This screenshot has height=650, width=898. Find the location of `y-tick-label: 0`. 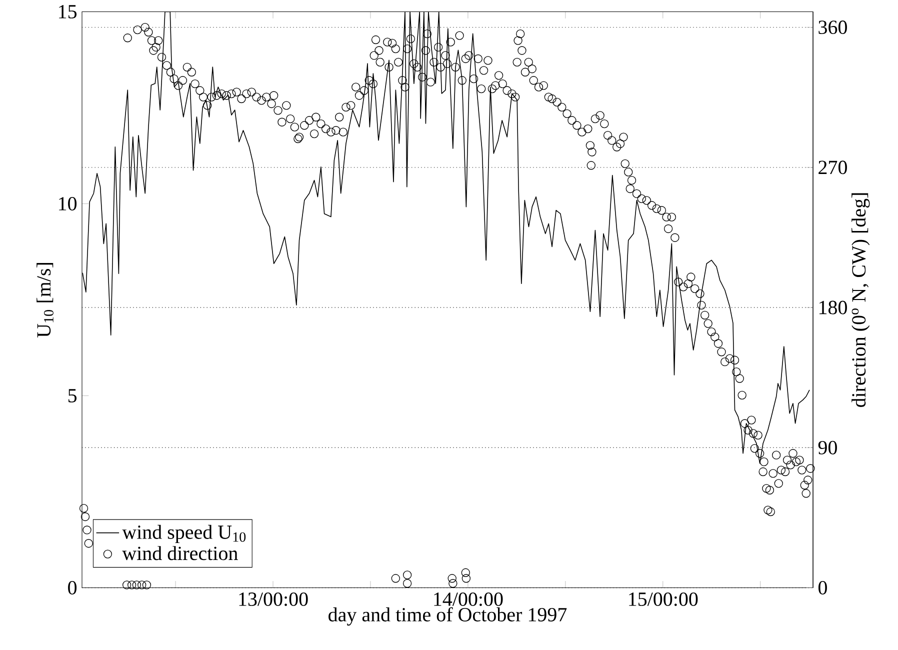

y-tick-label: 0 is located at coordinates (72, 587).